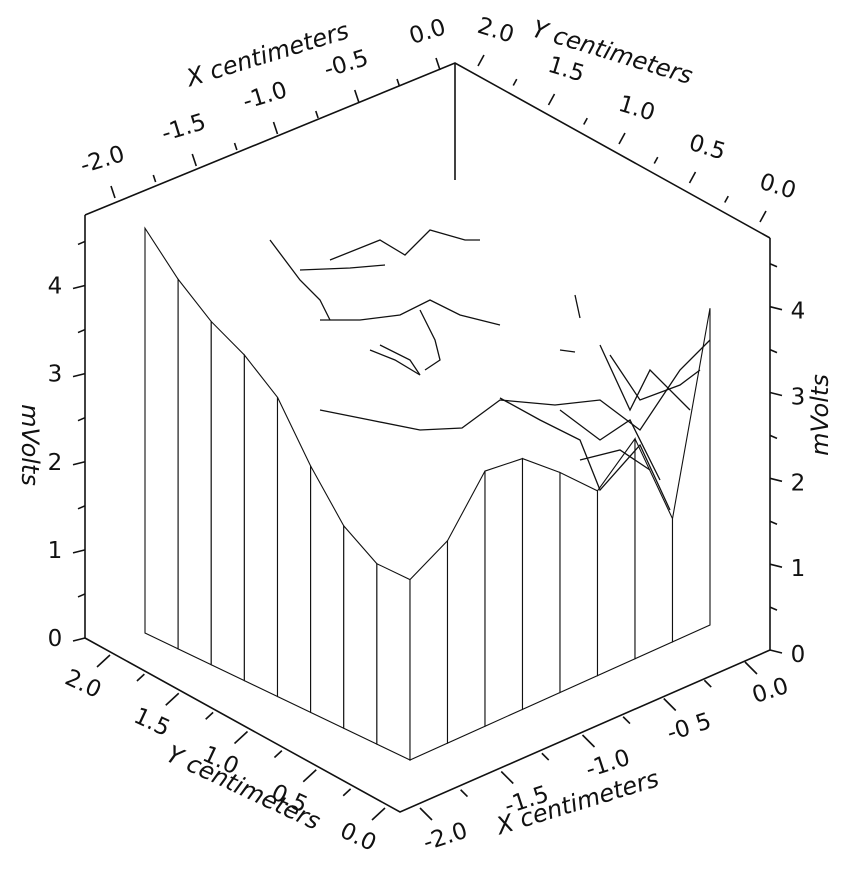 The width and height of the screenshot is (841, 878). What do you see at coordinates (152, 722) in the screenshot?
I see `bottom-left-tick-label: 1.5` at bounding box center [152, 722].